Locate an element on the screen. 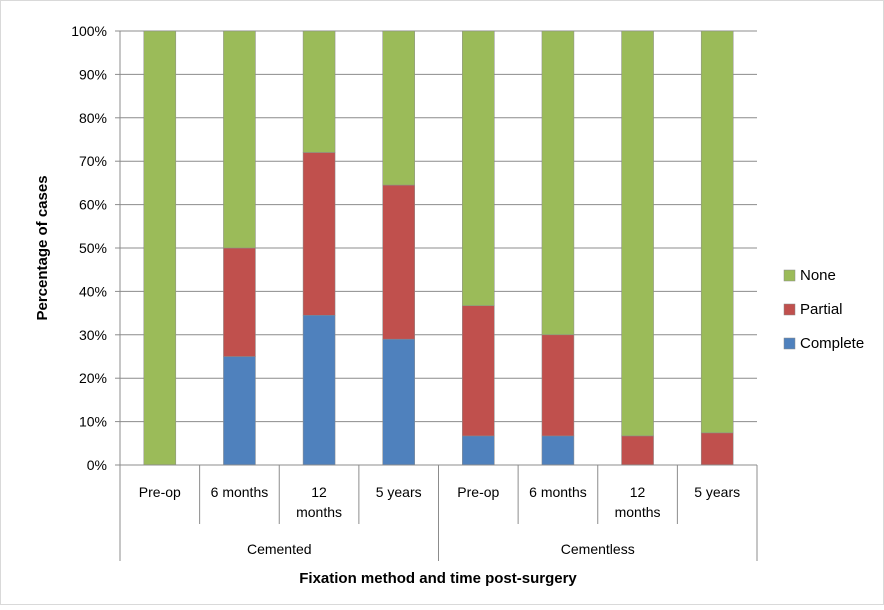 This screenshot has width=884, height=610. legend-swatch-partial is located at coordinates (789, 309).